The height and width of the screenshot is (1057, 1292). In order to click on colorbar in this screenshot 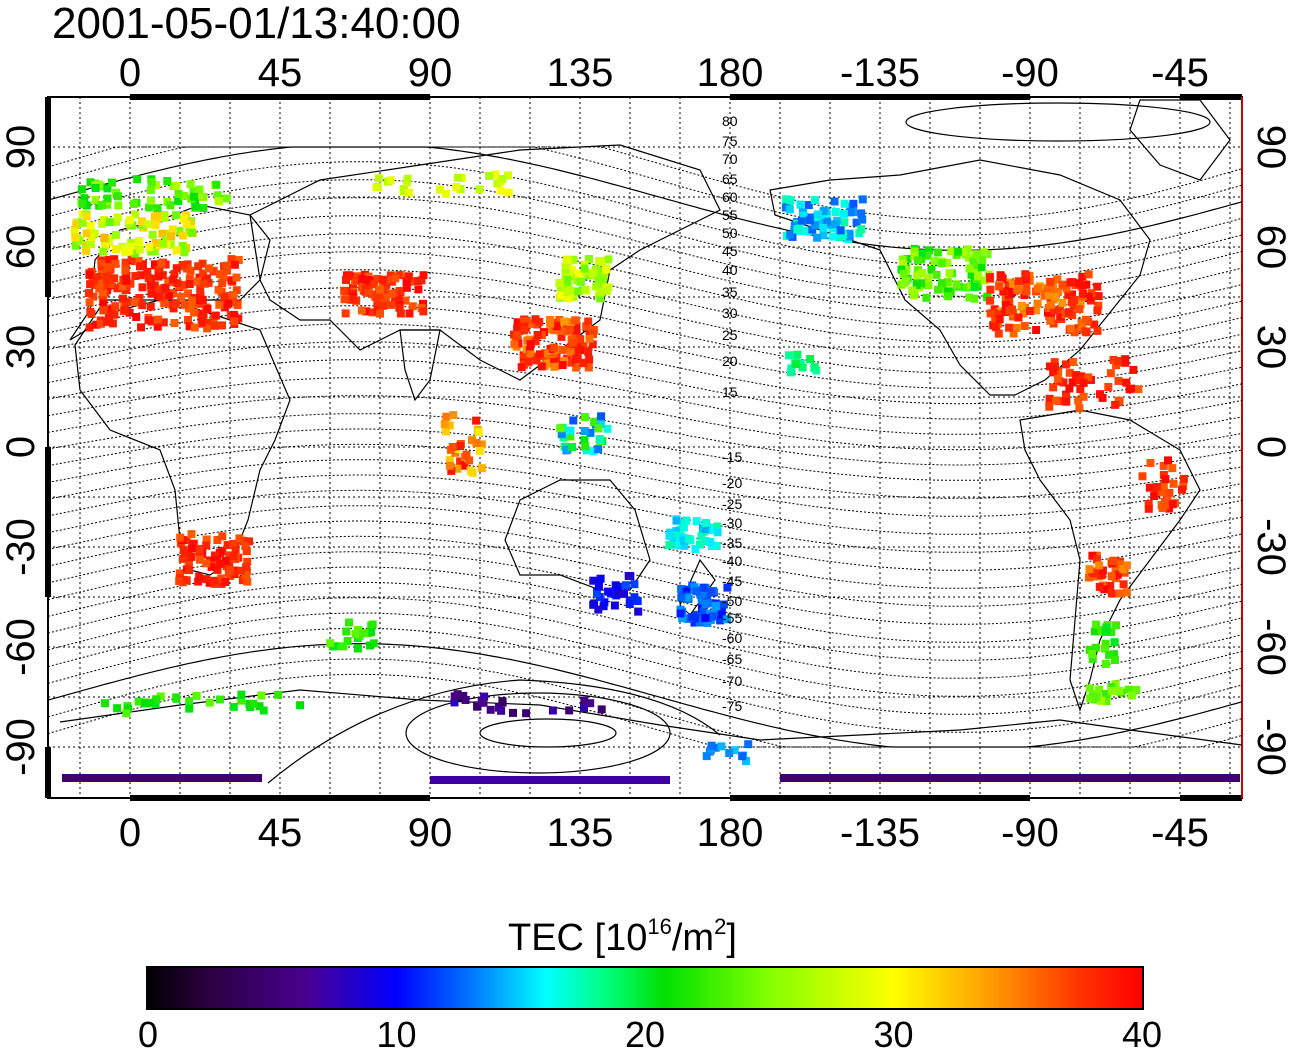, I will do `click(645, 988)`.